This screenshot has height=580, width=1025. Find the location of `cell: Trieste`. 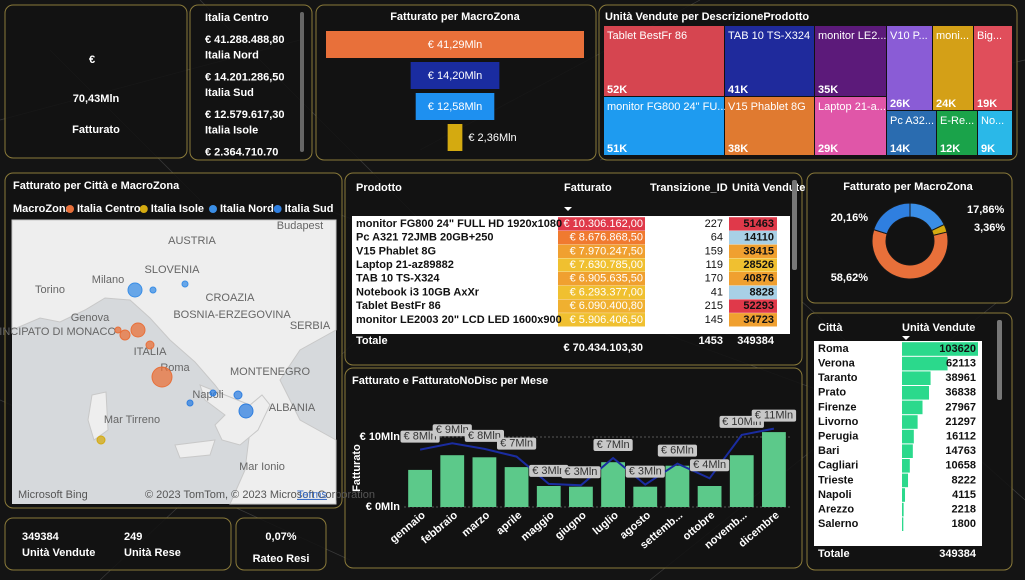

cell: Trieste is located at coordinates (835, 480).